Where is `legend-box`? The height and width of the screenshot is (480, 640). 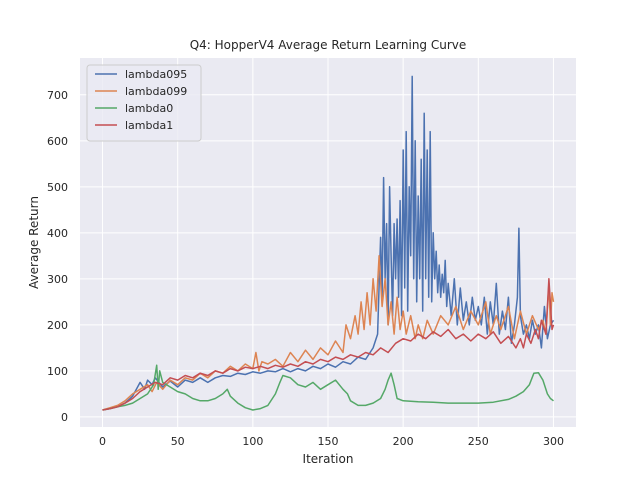
legend-box is located at coordinates (144, 103).